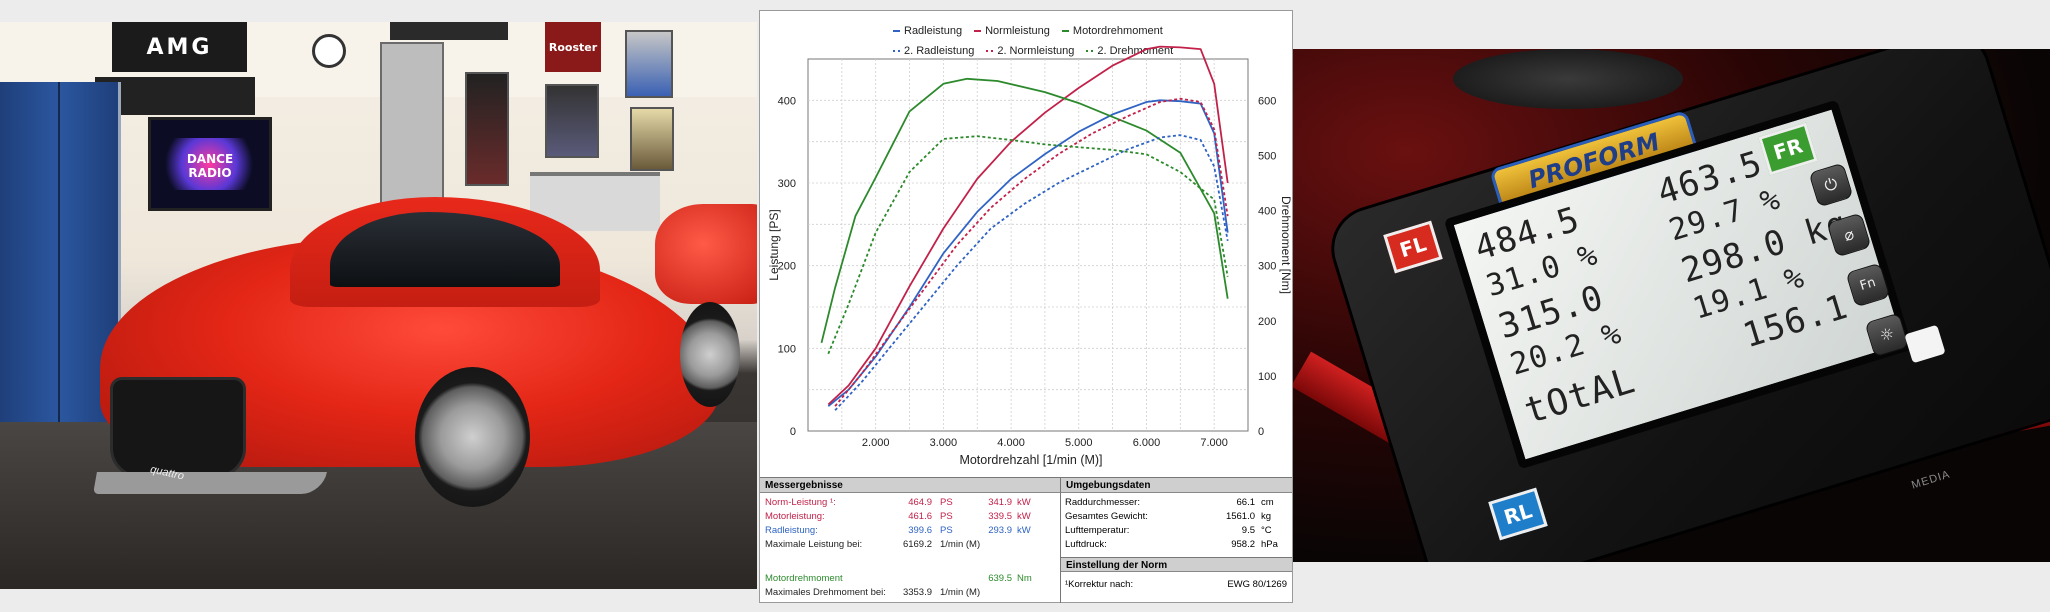 The image size is (2050, 612). What do you see at coordinates (1267, 377) in the screenshot?
I see `y-tick-label-right: 100` at bounding box center [1267, 377].